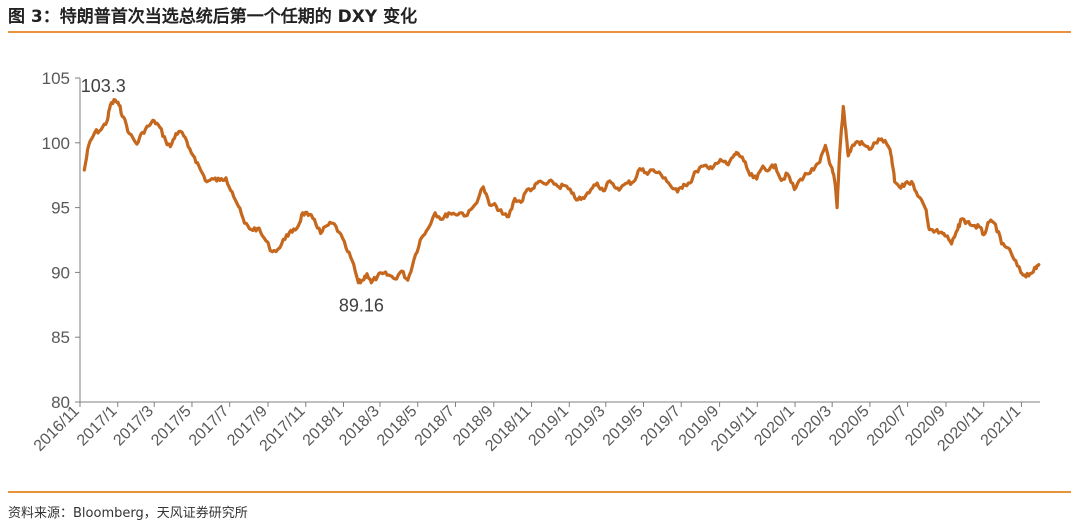  I want to click on x-tick-label: 2017/5, so click(171, 426).